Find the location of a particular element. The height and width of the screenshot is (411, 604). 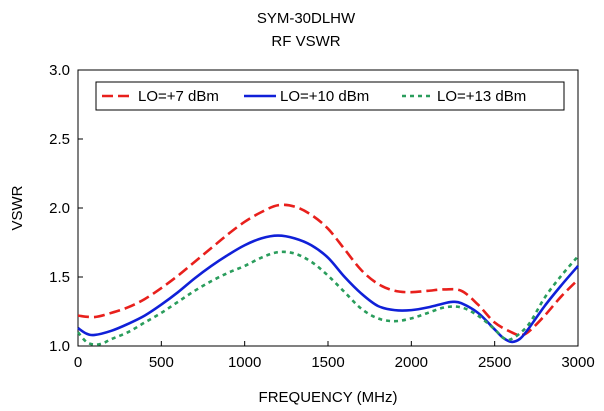

x-tick-label: 500 is located at coordinates (161, 362).